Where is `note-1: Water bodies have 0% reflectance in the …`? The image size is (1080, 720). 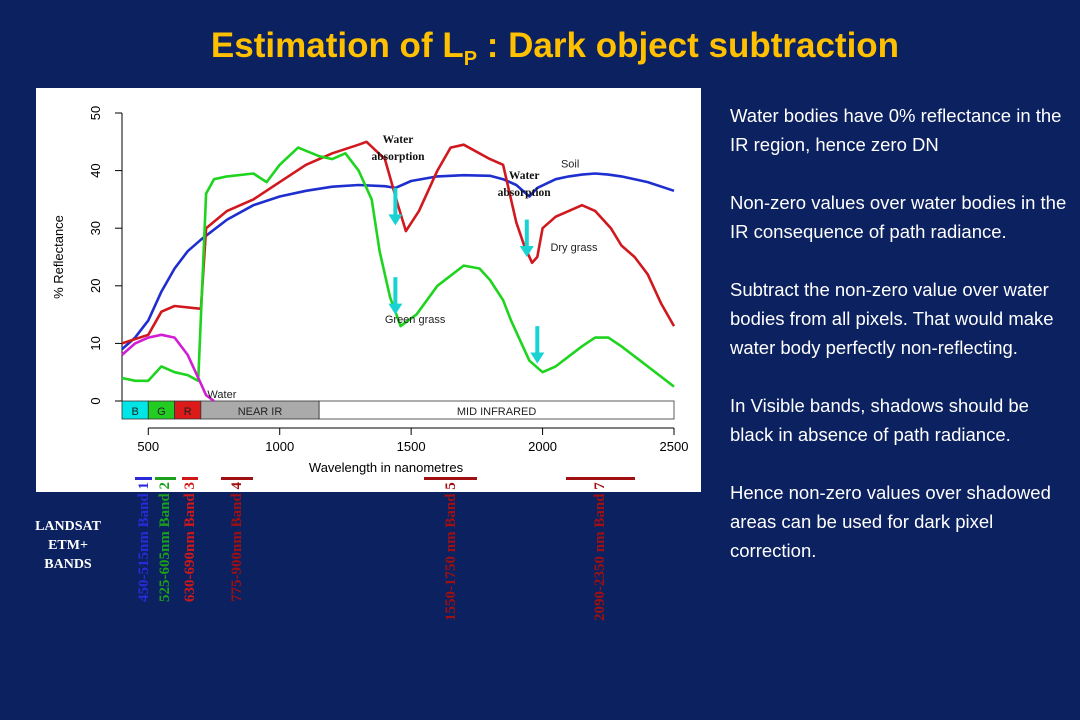 note-1: Water bodies have 0% reflectance in the … is located at coordinates (896, 130).